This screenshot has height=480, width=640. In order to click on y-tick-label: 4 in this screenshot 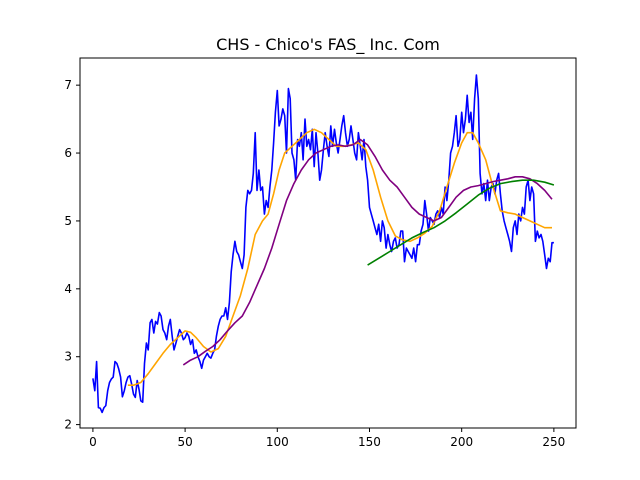, I will do `click(68, 289)`.